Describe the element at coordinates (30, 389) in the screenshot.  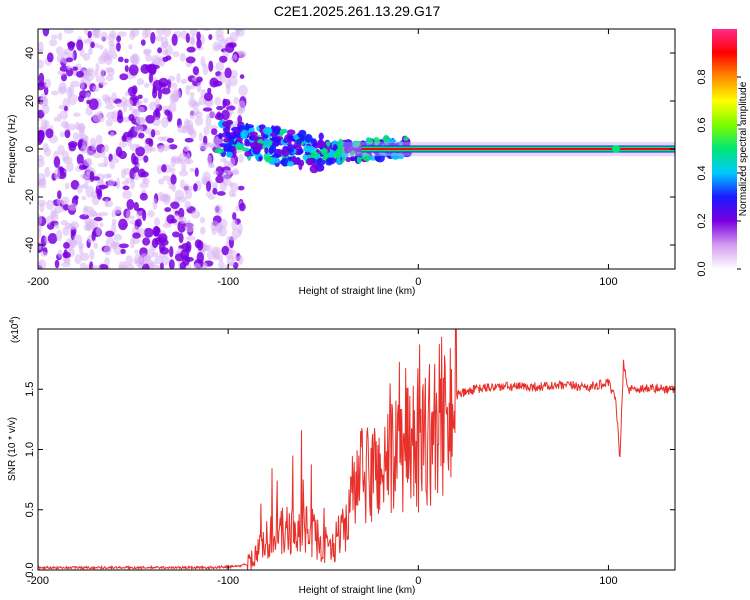
I see `snr-y-tick-label: 1.5` at that location.